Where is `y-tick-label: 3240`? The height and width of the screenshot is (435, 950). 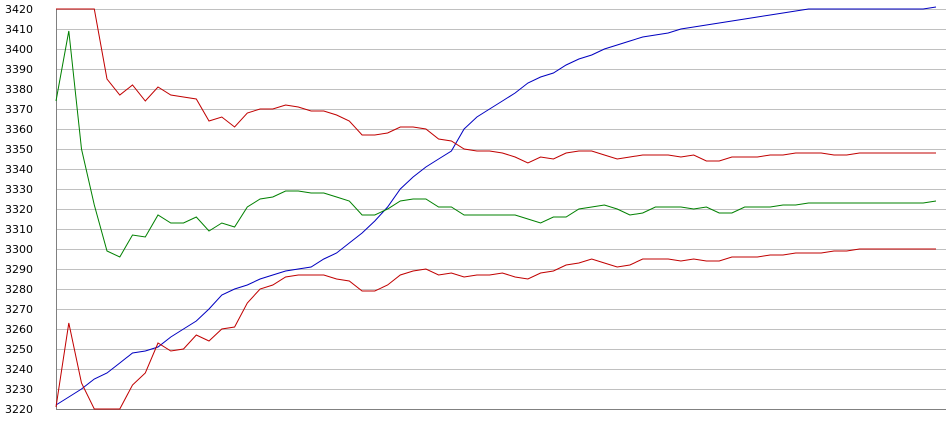
y-tick-label: 3240 is located at coordinates (19, 369).